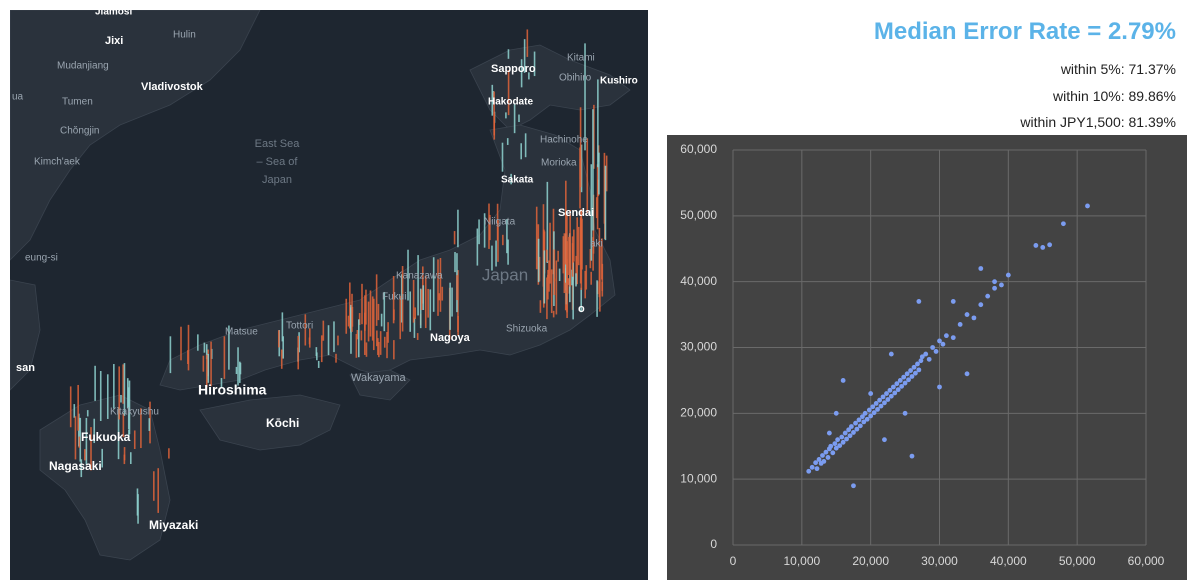 The height and width of the screenshot is (588, 1200). I want to click on x-tick-label: 10,000, so click(801, 561).